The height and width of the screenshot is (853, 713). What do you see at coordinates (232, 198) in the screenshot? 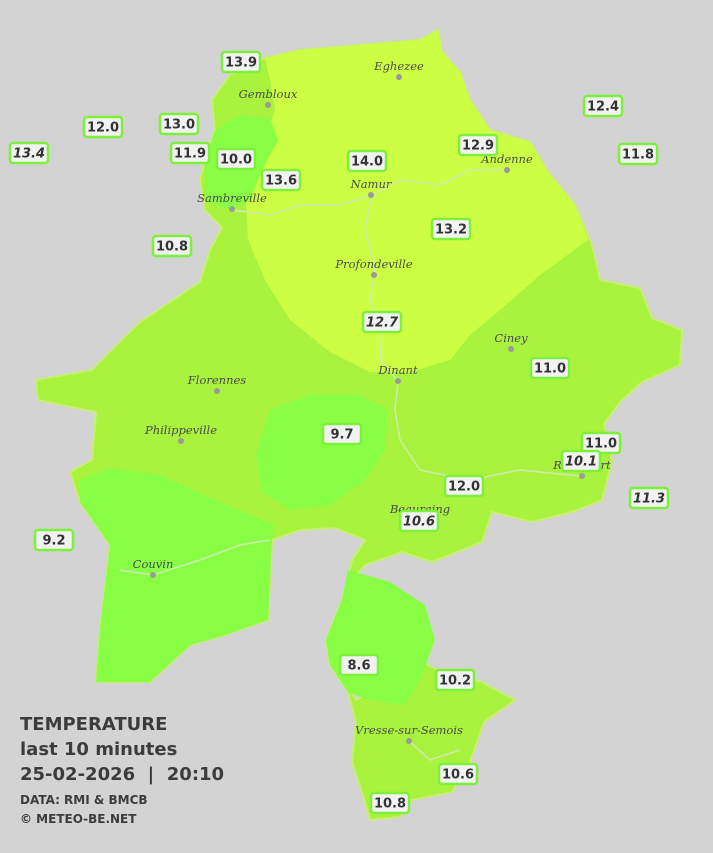
I see `town-label: Sambreville` at bounding box center [232, 198].